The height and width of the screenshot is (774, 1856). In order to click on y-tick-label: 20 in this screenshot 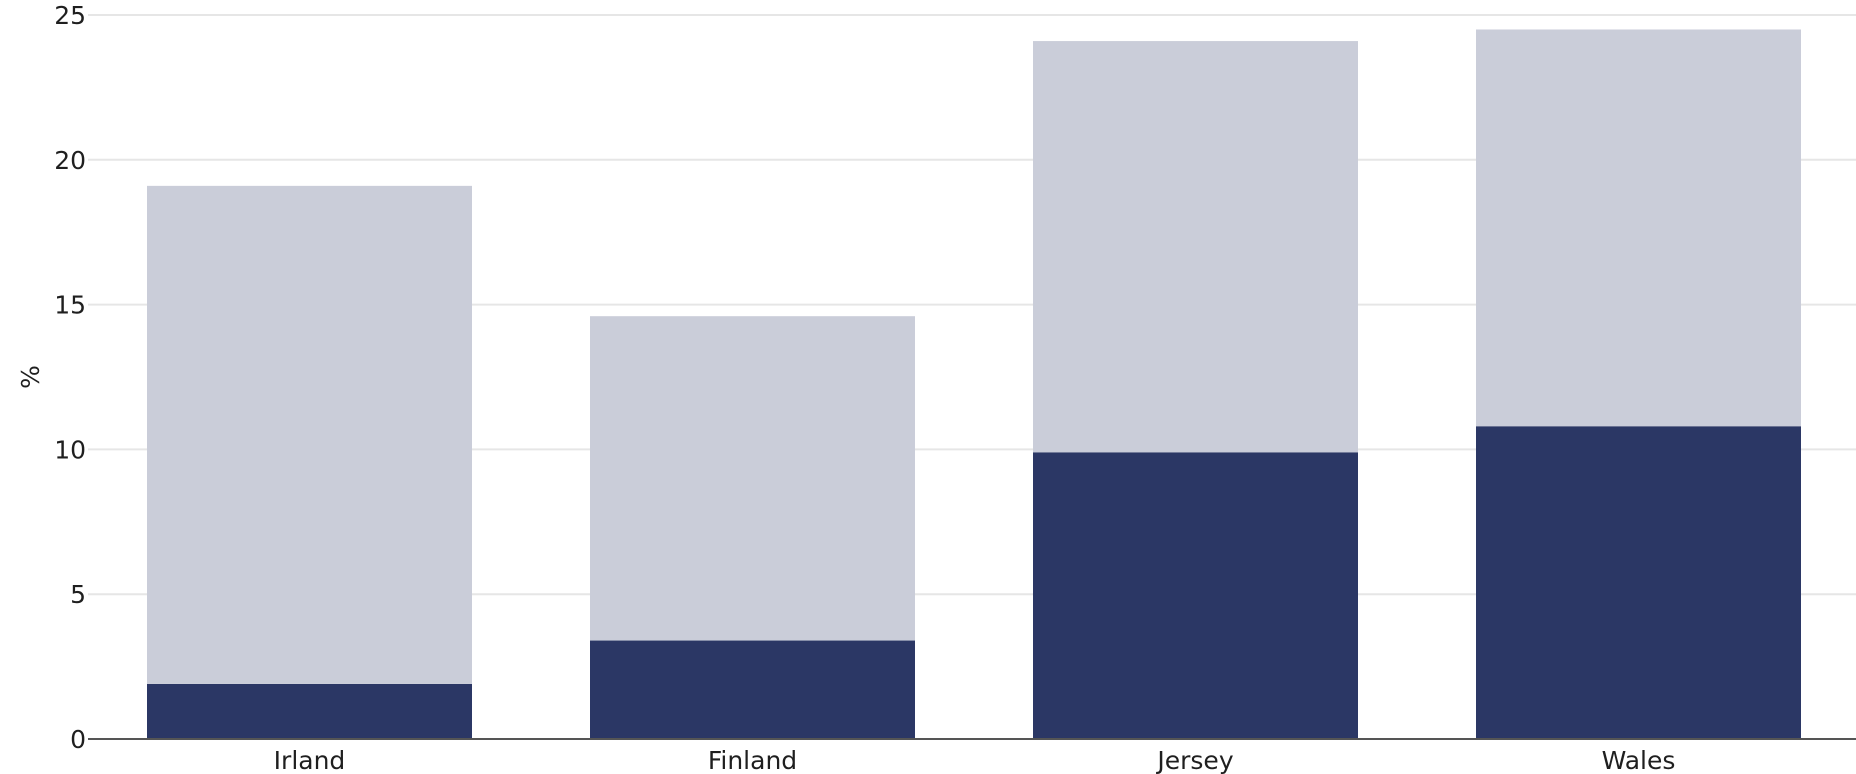, I will do `click(70, 160)`.